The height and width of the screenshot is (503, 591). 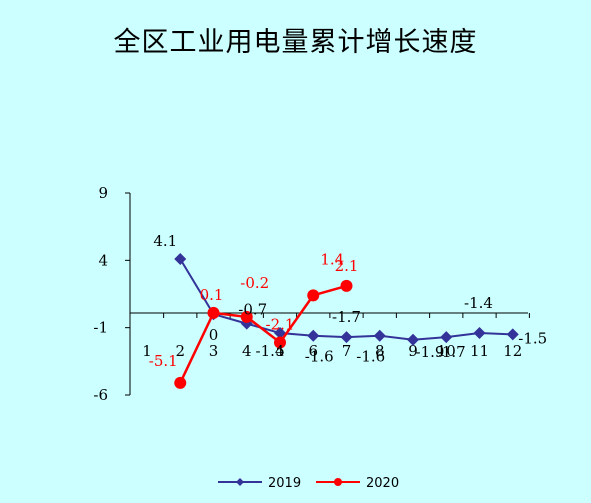 What do you see at coordinates (313, 351) in the screenshot?
I see `x-tick-label: 6` at bounding box center [313, 351].